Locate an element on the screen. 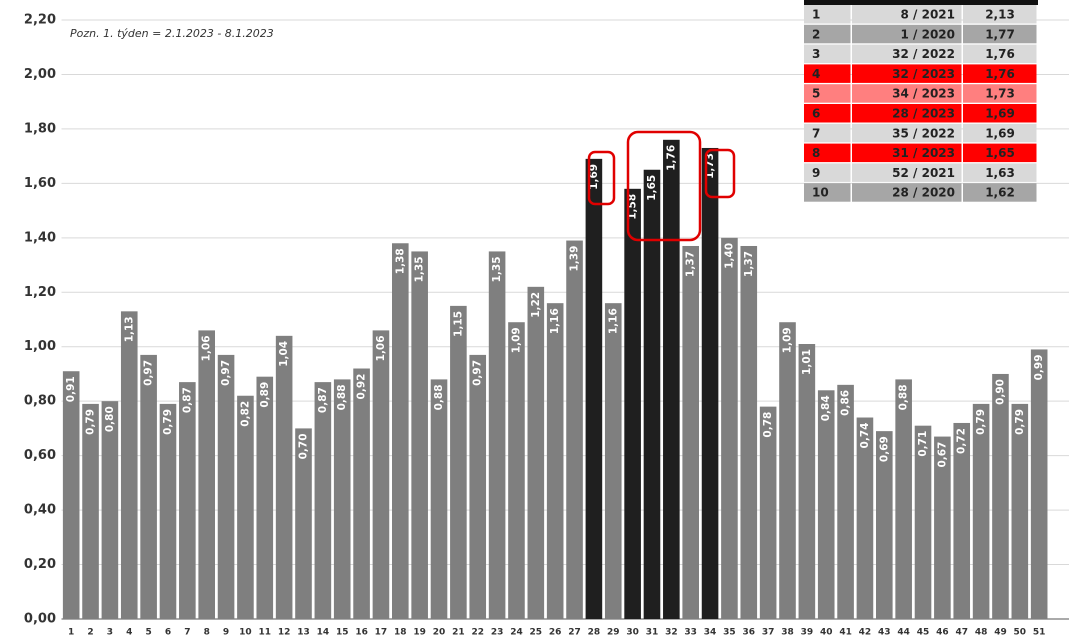  value-label: 1,06 is located at coordinates (207, 348).